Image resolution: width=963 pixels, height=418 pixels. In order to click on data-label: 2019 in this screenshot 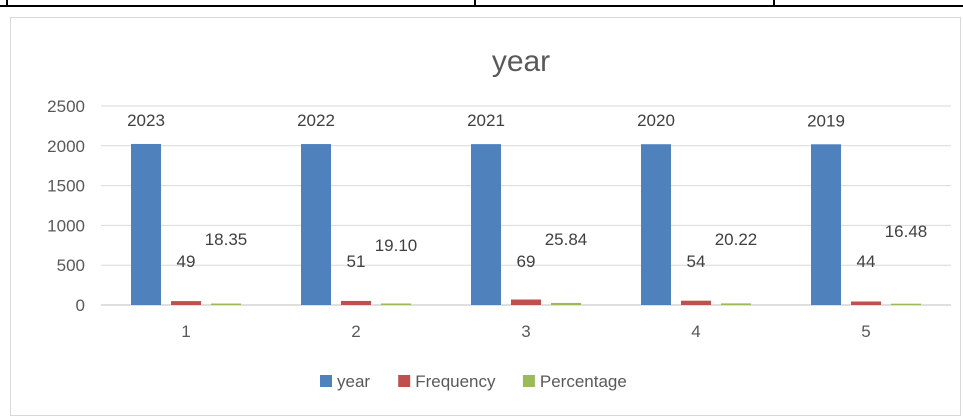, I will do `click(826, 120)`.